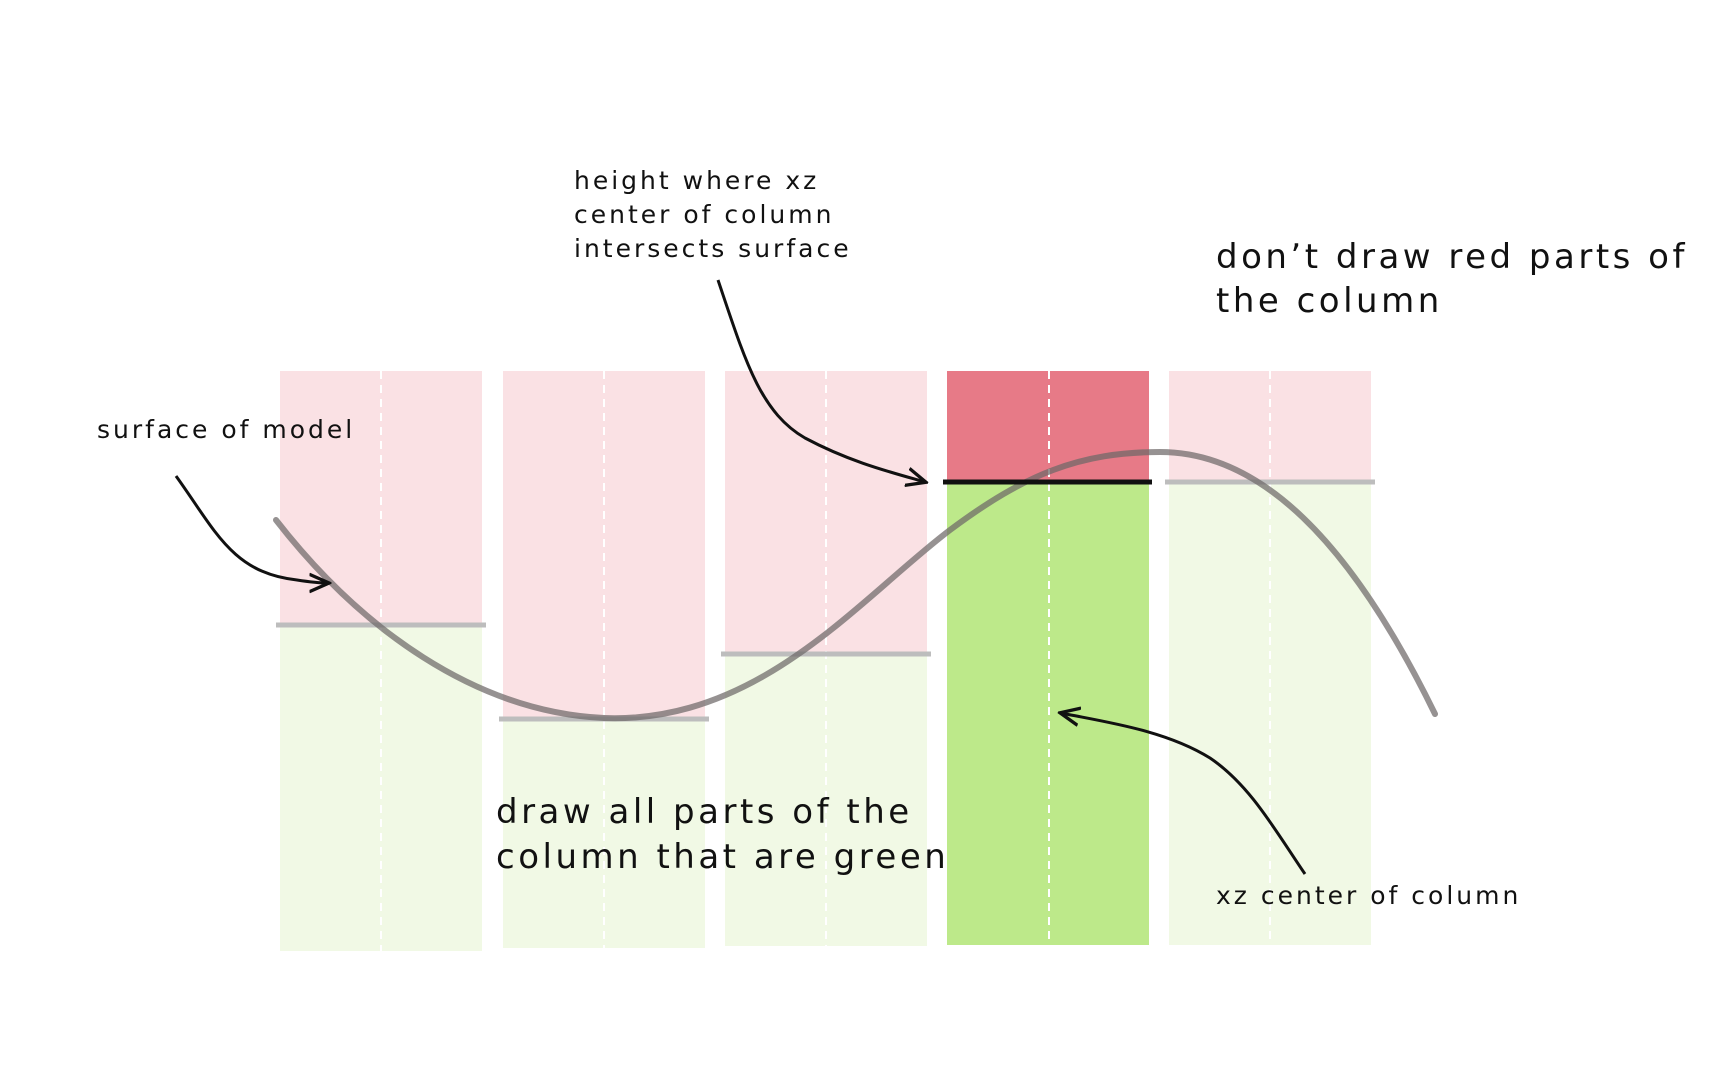 The image size is (1716, 1088). What do you see at coordinates (713, 248) in the screenshot?
I see `height-note-line-3: intersects surface` at bounding box center [713, 248].